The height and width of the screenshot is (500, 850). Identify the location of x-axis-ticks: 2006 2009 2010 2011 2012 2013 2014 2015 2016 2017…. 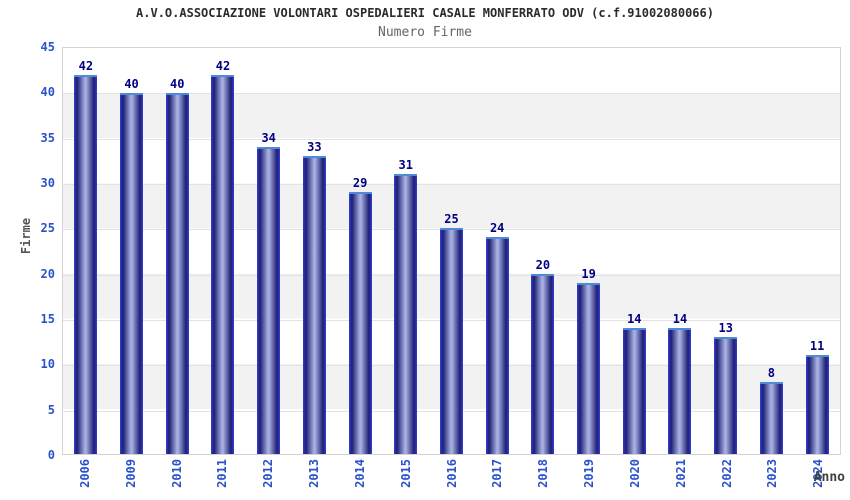
(451, 473).